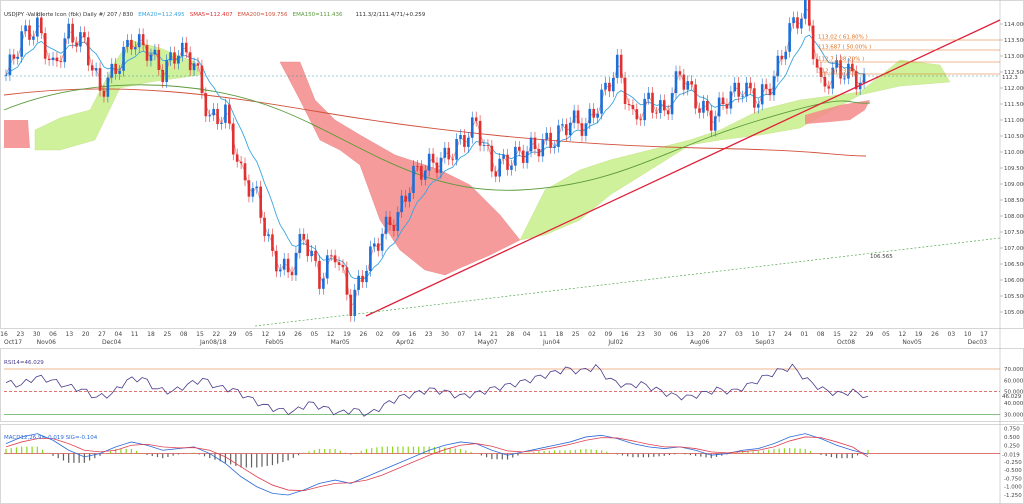 The height and width of the screenshot is (504, 1024). I want to click on ohlc-label: 111.3/2/111.4/71/+0.259, so click(390, 15).